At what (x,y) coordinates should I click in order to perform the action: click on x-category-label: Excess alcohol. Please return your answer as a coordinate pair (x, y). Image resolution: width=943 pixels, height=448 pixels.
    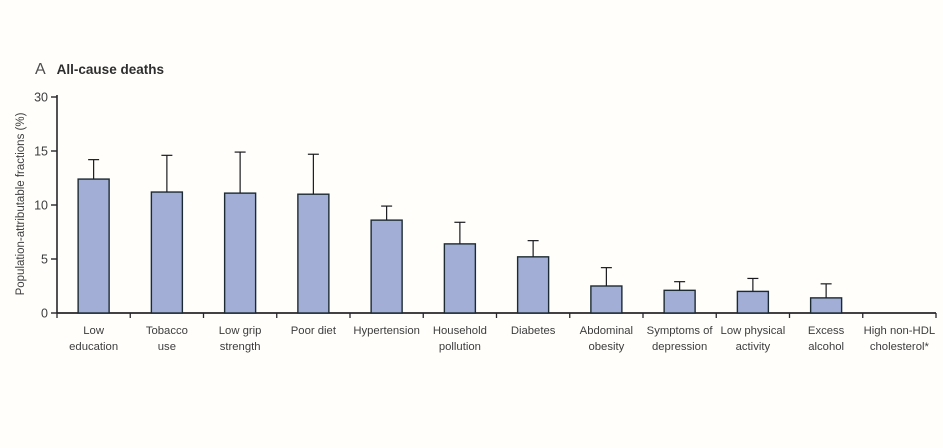
    Looking at the image, I should click on (826, 339).